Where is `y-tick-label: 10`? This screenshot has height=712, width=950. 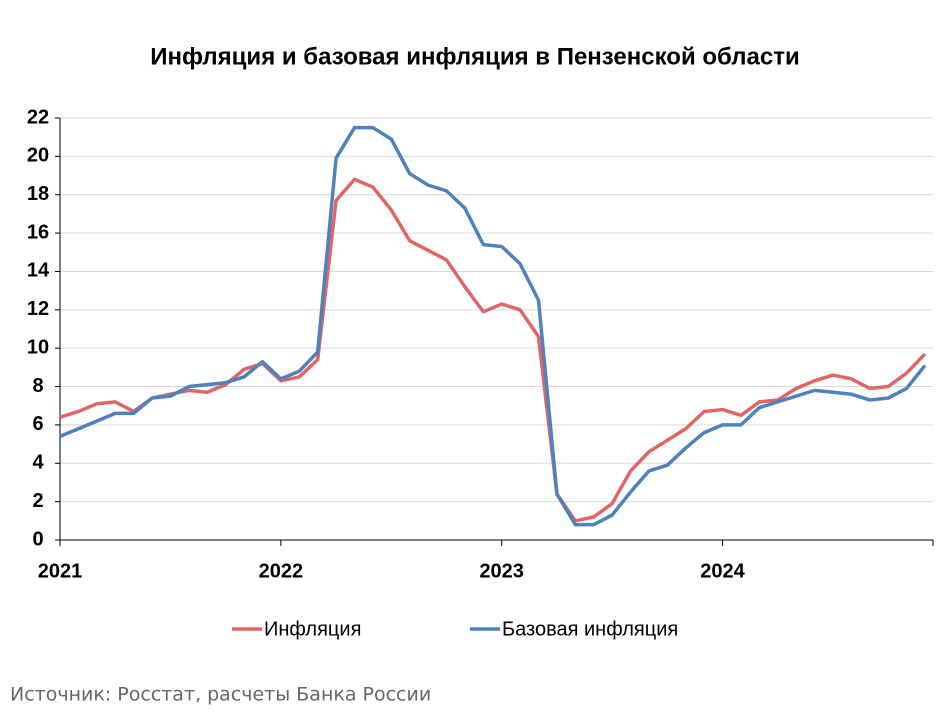
y-tick-label: 10 is located at coordinates (38, 347).